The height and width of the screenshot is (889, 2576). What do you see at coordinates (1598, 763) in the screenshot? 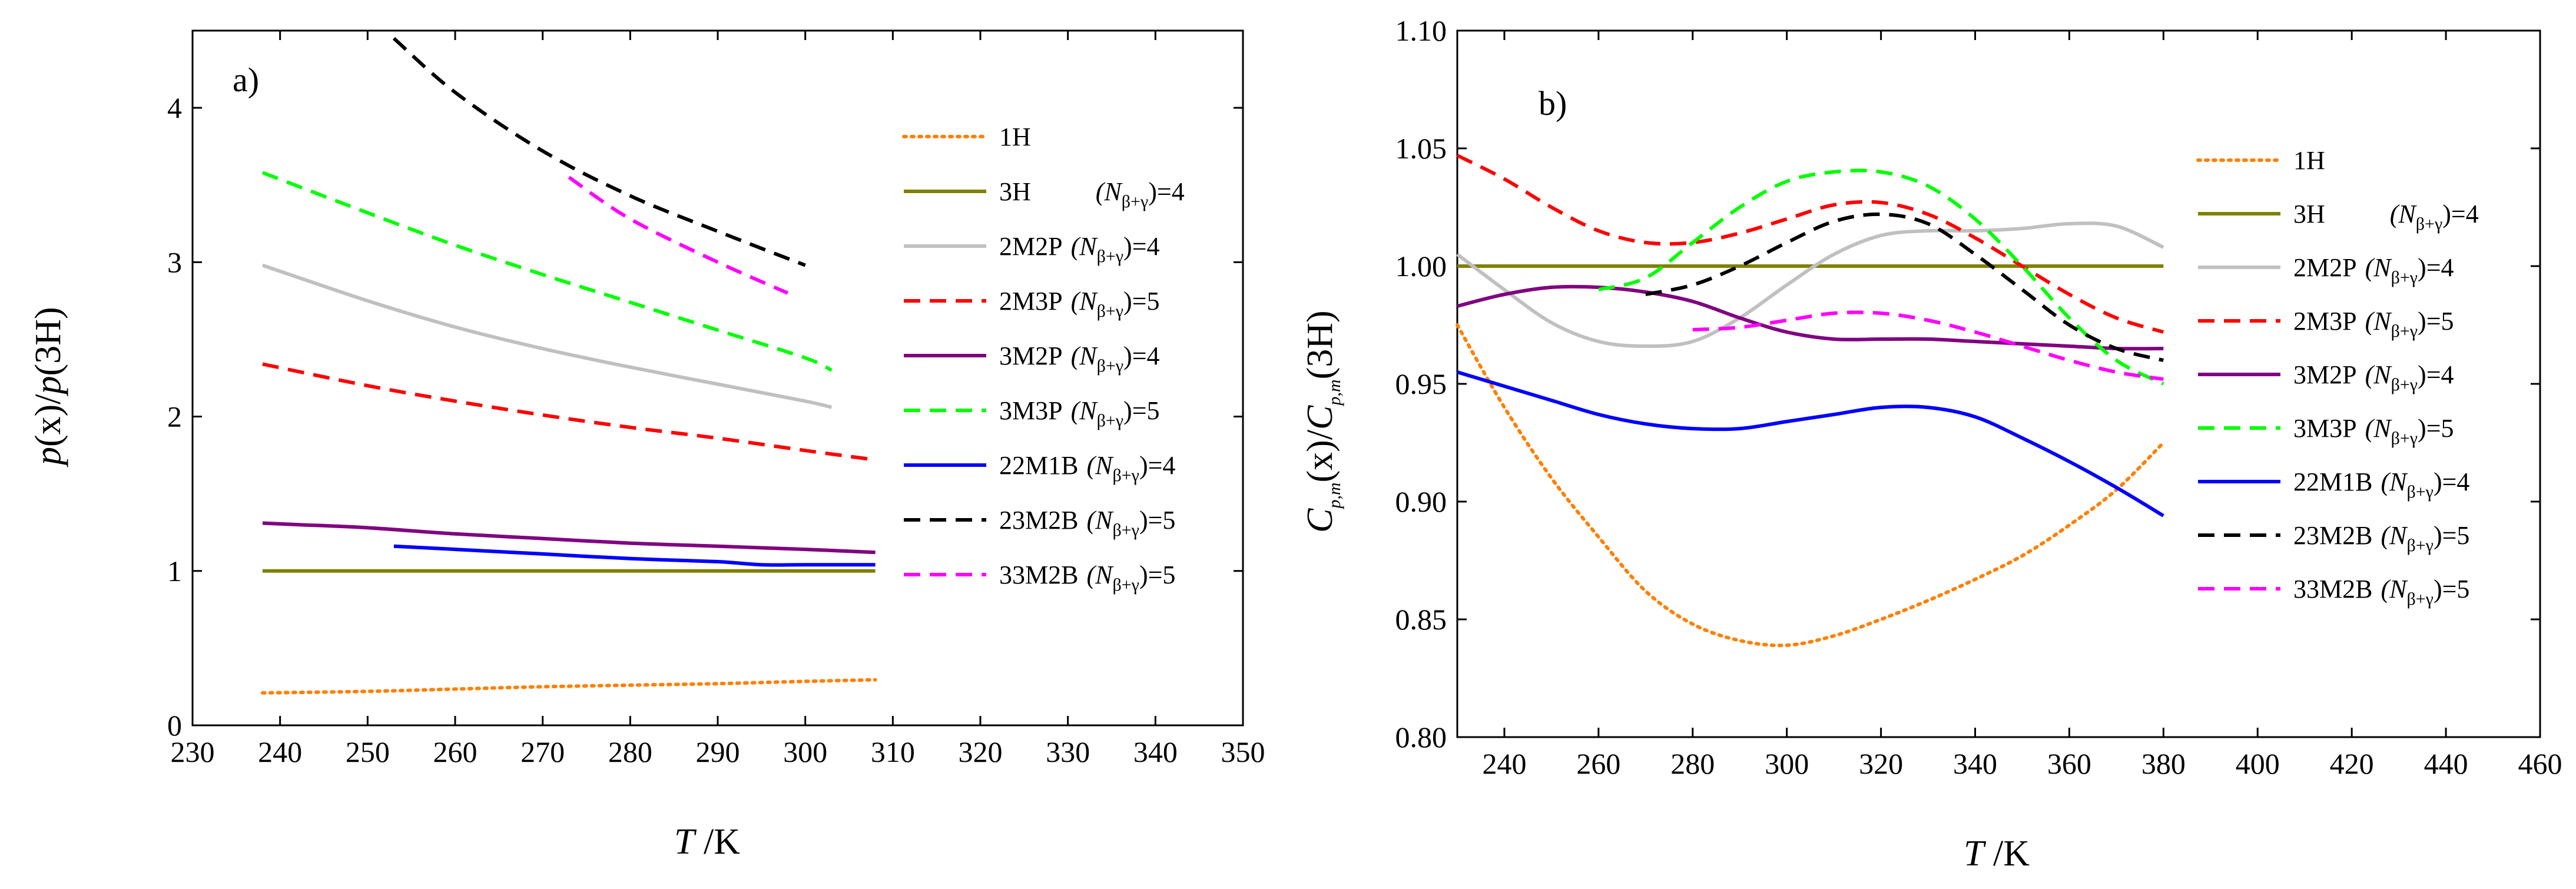
I see `chart-b-xtick-label: 260` at bounding box center [1598, 763].